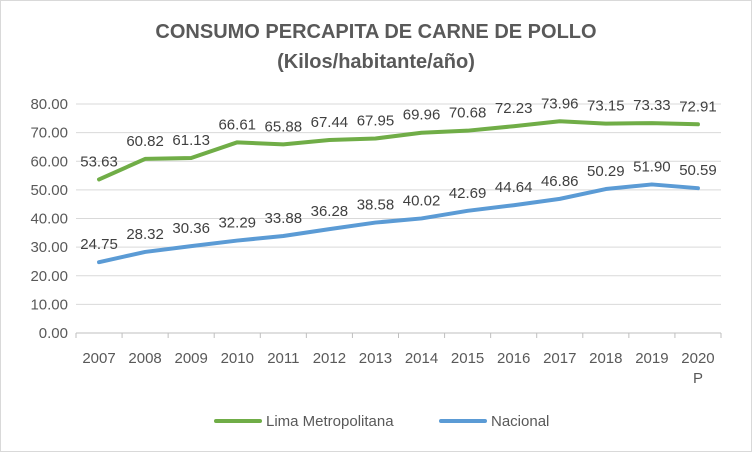 The image size is (752, 452). I want to click on y-tick-label: 0.00, so click(53, 333).